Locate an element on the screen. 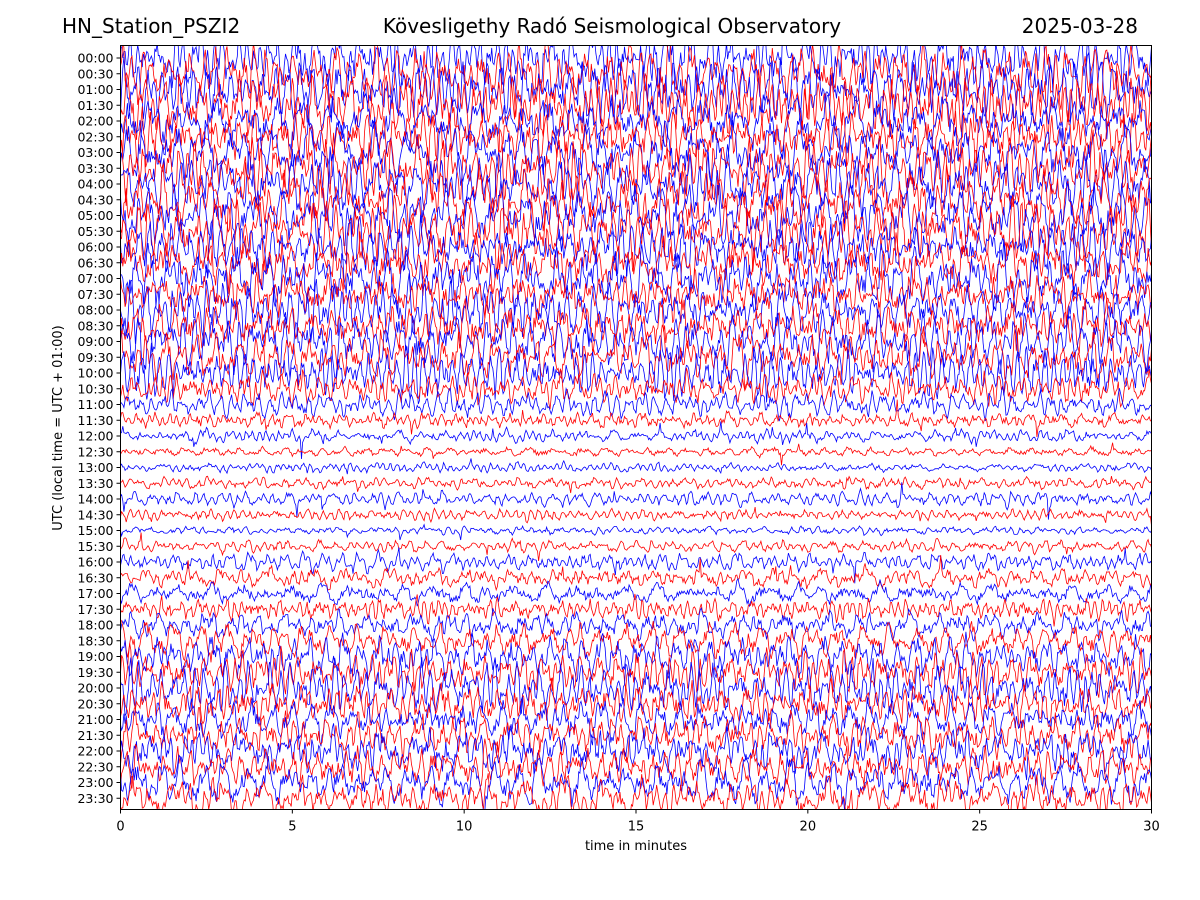  x-tick-label: 15 is located at coordinates (636, 827).